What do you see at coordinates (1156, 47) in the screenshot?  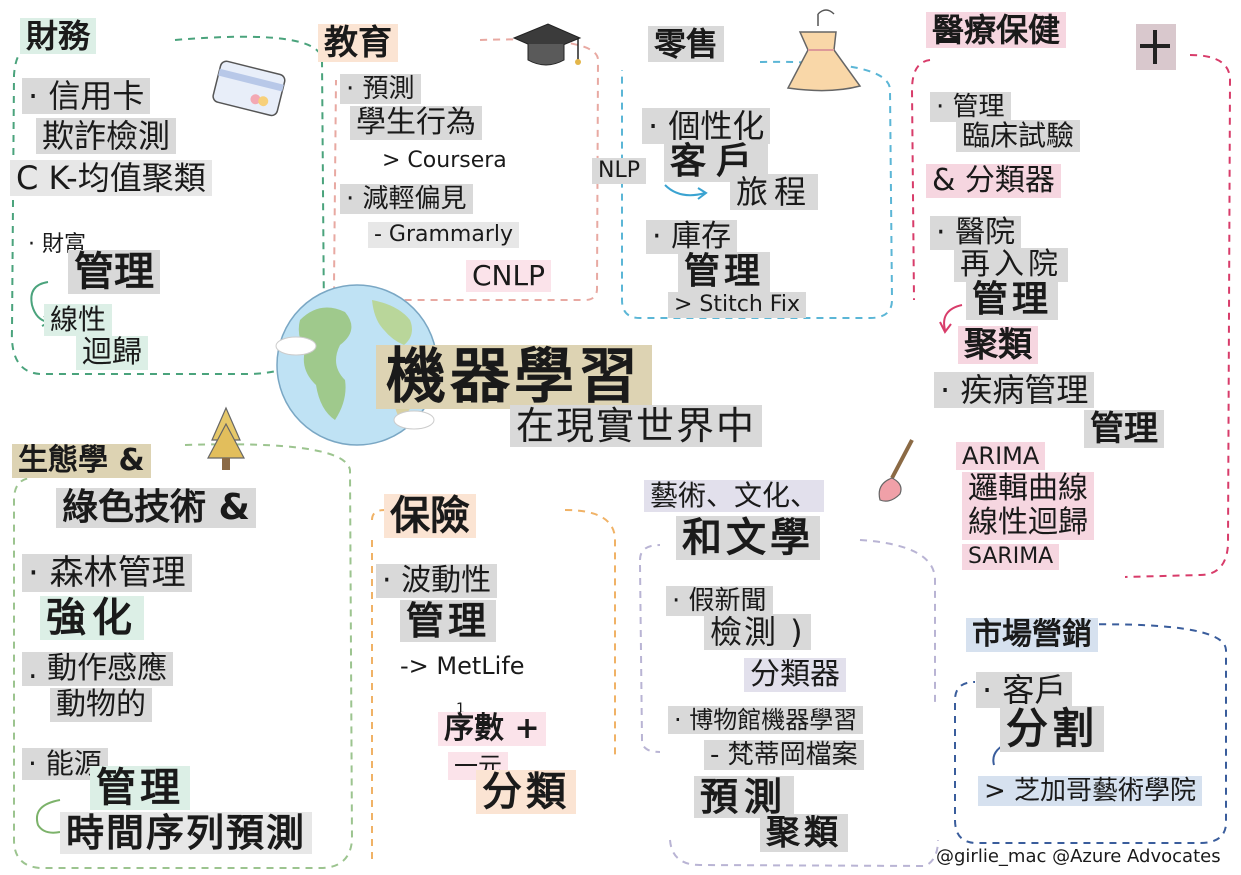 I see `plus-icon` at bounding box center [1156, 47].